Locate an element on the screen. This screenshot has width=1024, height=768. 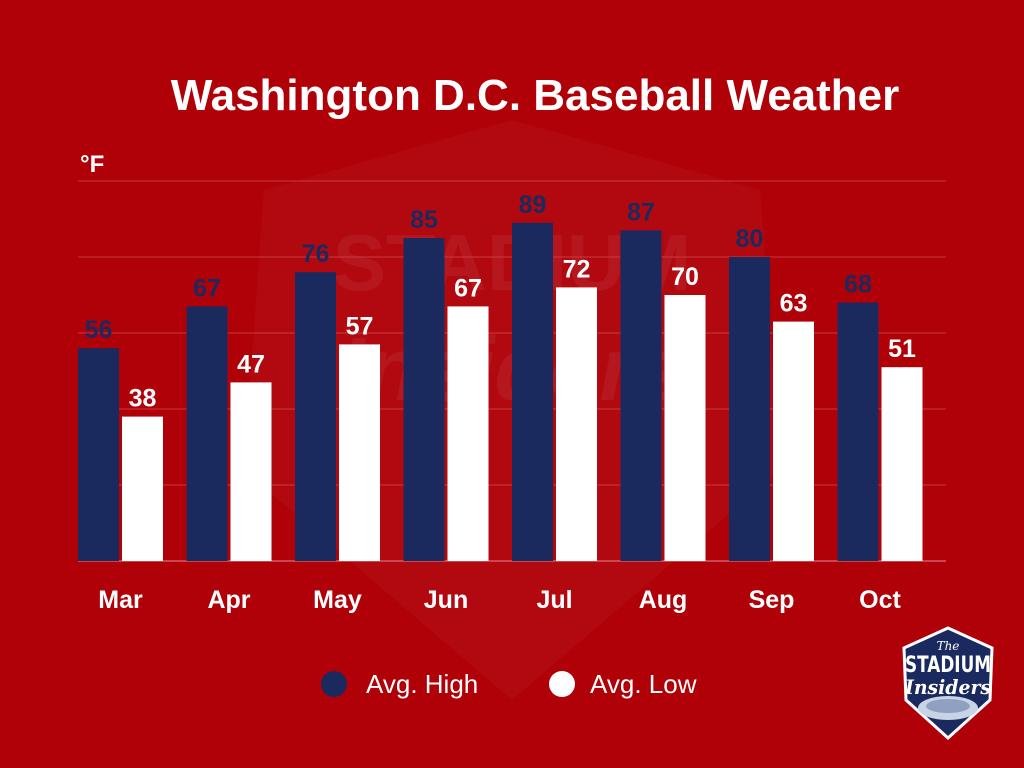
bar-avg-high-mar is located at coordinates (98, 454).